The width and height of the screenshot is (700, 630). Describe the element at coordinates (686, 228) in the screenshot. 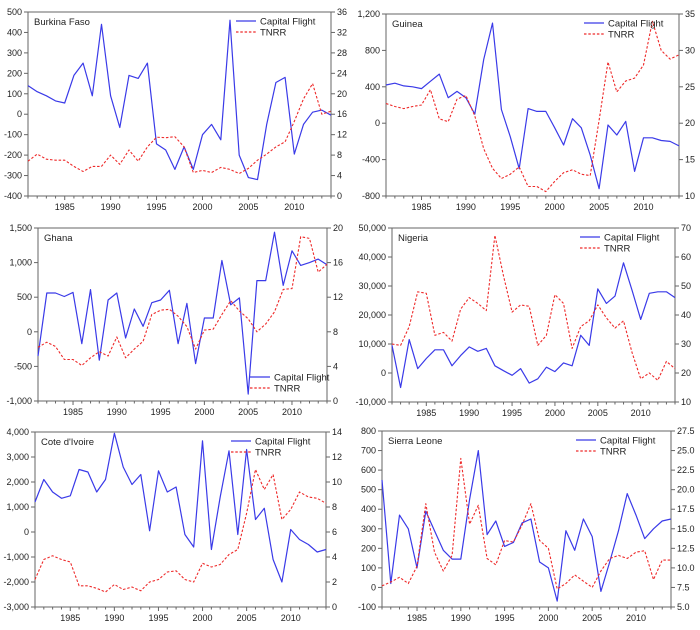

I see `y-right-tick-label: 70` at that location.